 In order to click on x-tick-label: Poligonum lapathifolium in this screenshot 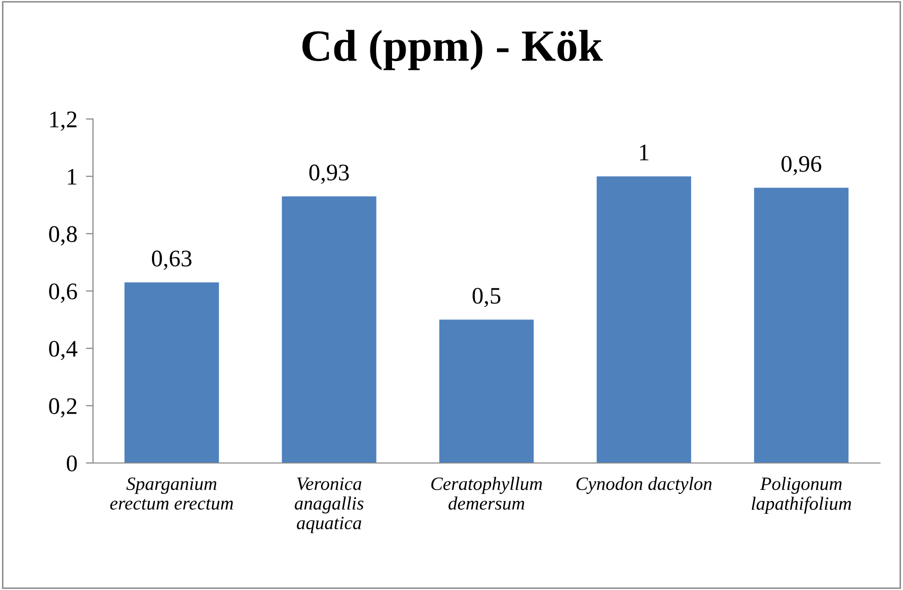, I will do `click(802, 495)`.